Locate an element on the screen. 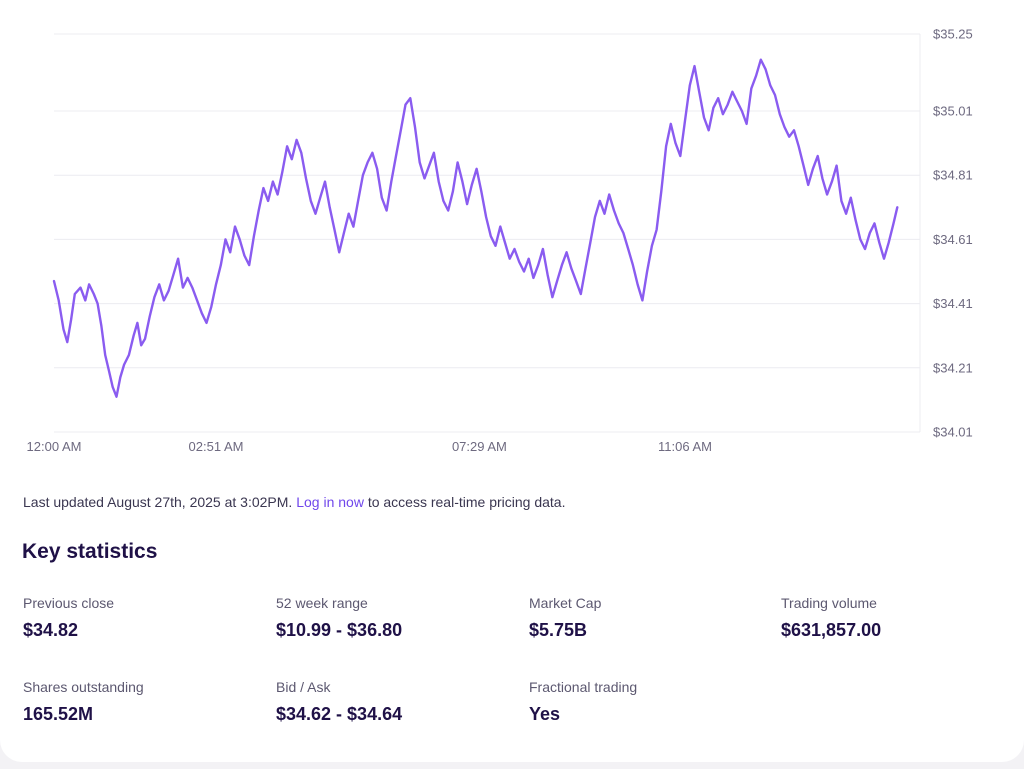 Image resolution: width=1024 pixels, height=769 pixels. real-time-hint: to access real-time pricing data. is located at coordinates (466, 502).